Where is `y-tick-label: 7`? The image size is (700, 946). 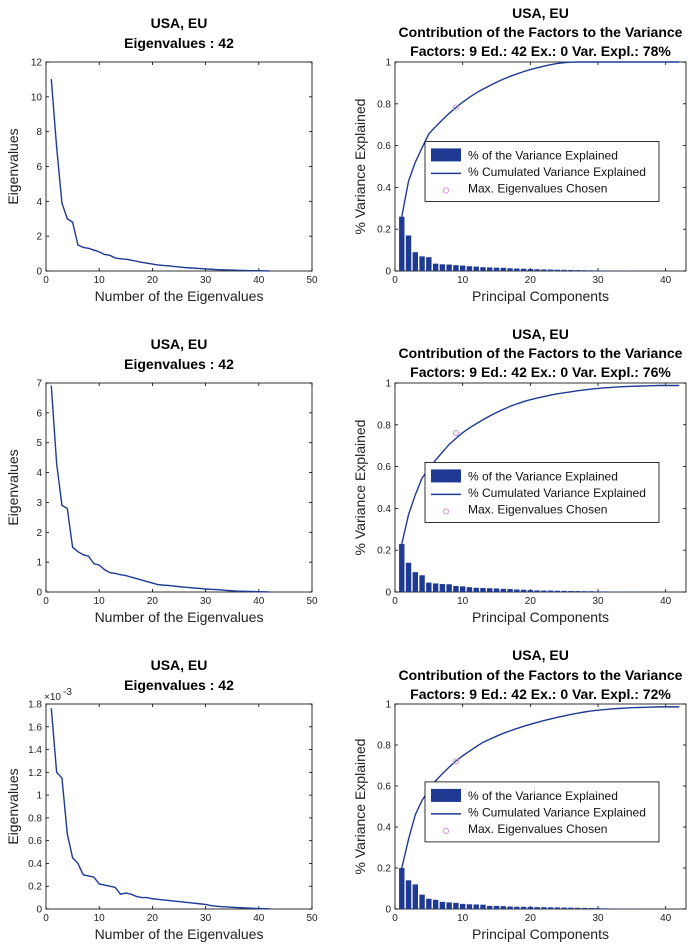 y-tick-label: 7 is located at coordinates (39, 384).